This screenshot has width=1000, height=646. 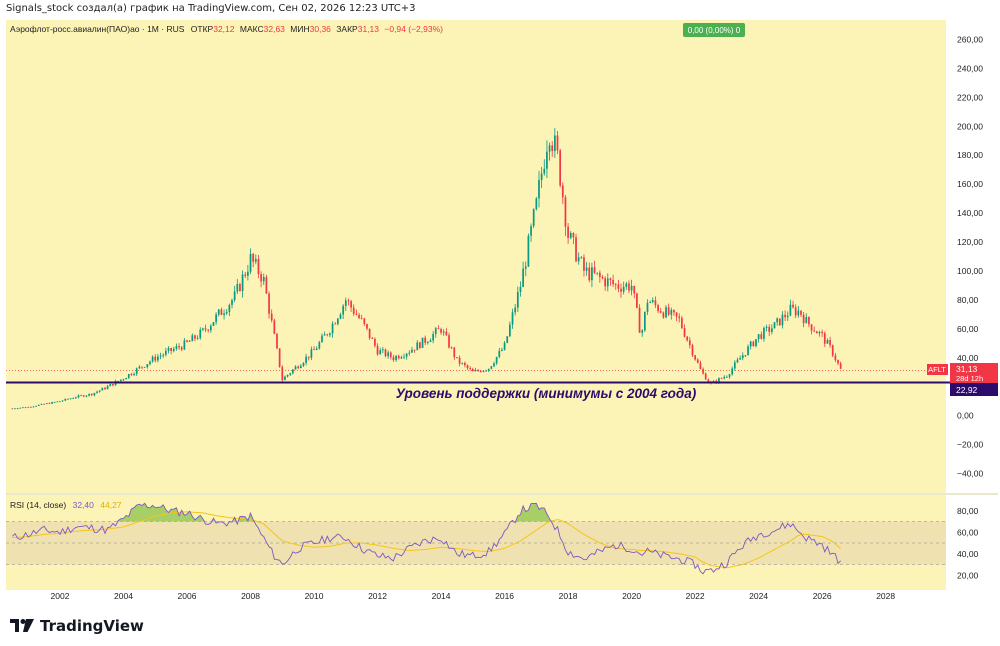 I want to click on footer: TradingView, so click(x=77, y=626).